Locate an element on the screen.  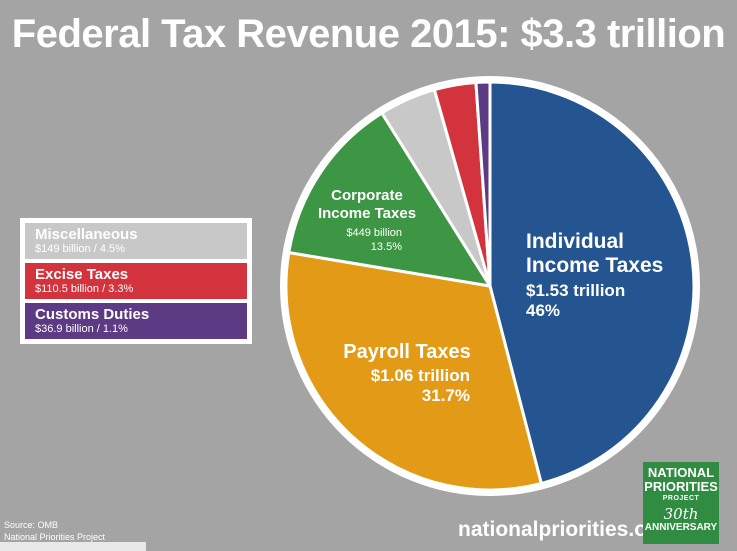
source-line: Source: OMB is located at coordinates (31, 525).